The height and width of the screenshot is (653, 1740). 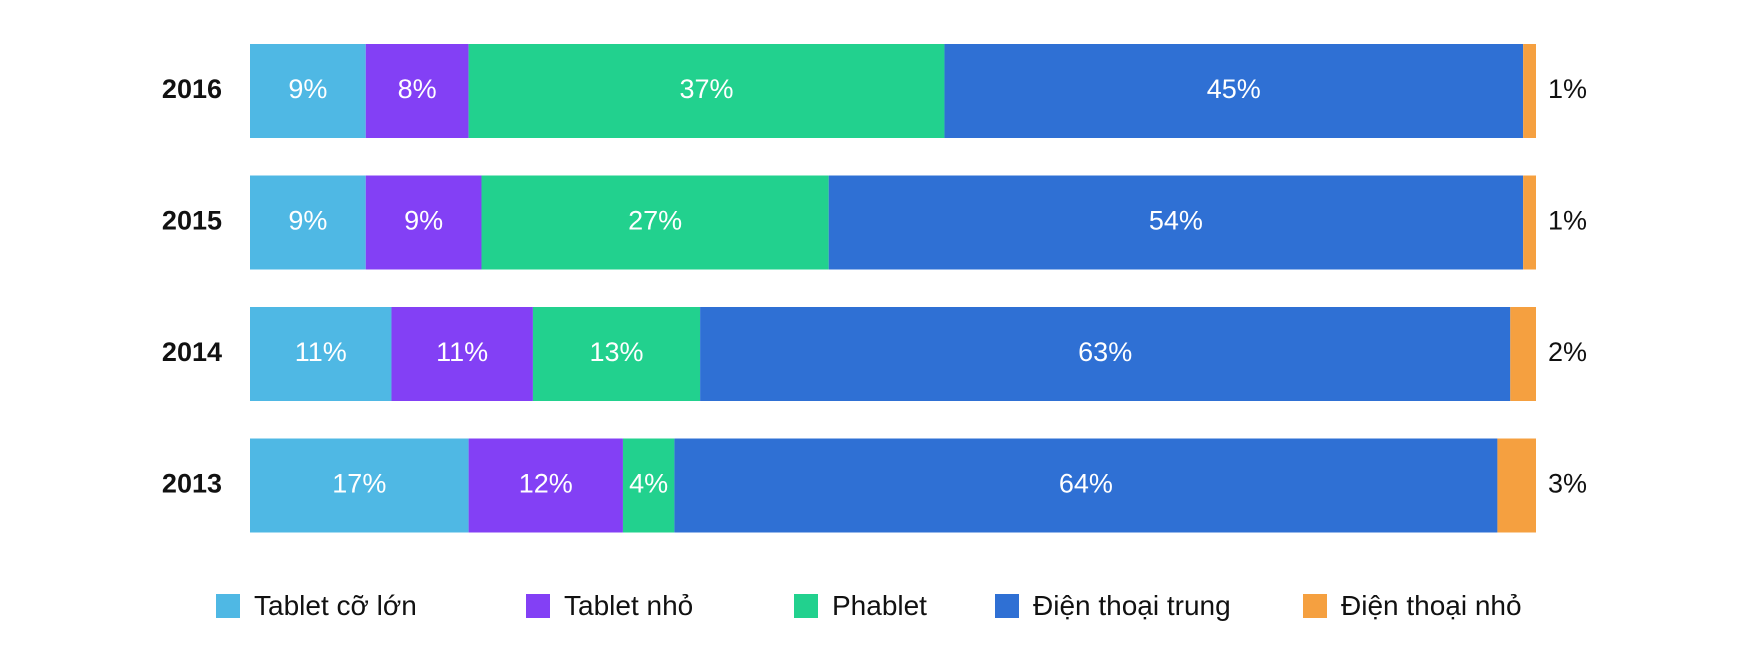 What do you see at coordinates (1567, 352) in the screenshot?
I see `data-label-2014-4: 2%` at bounding box center [1567, 352].